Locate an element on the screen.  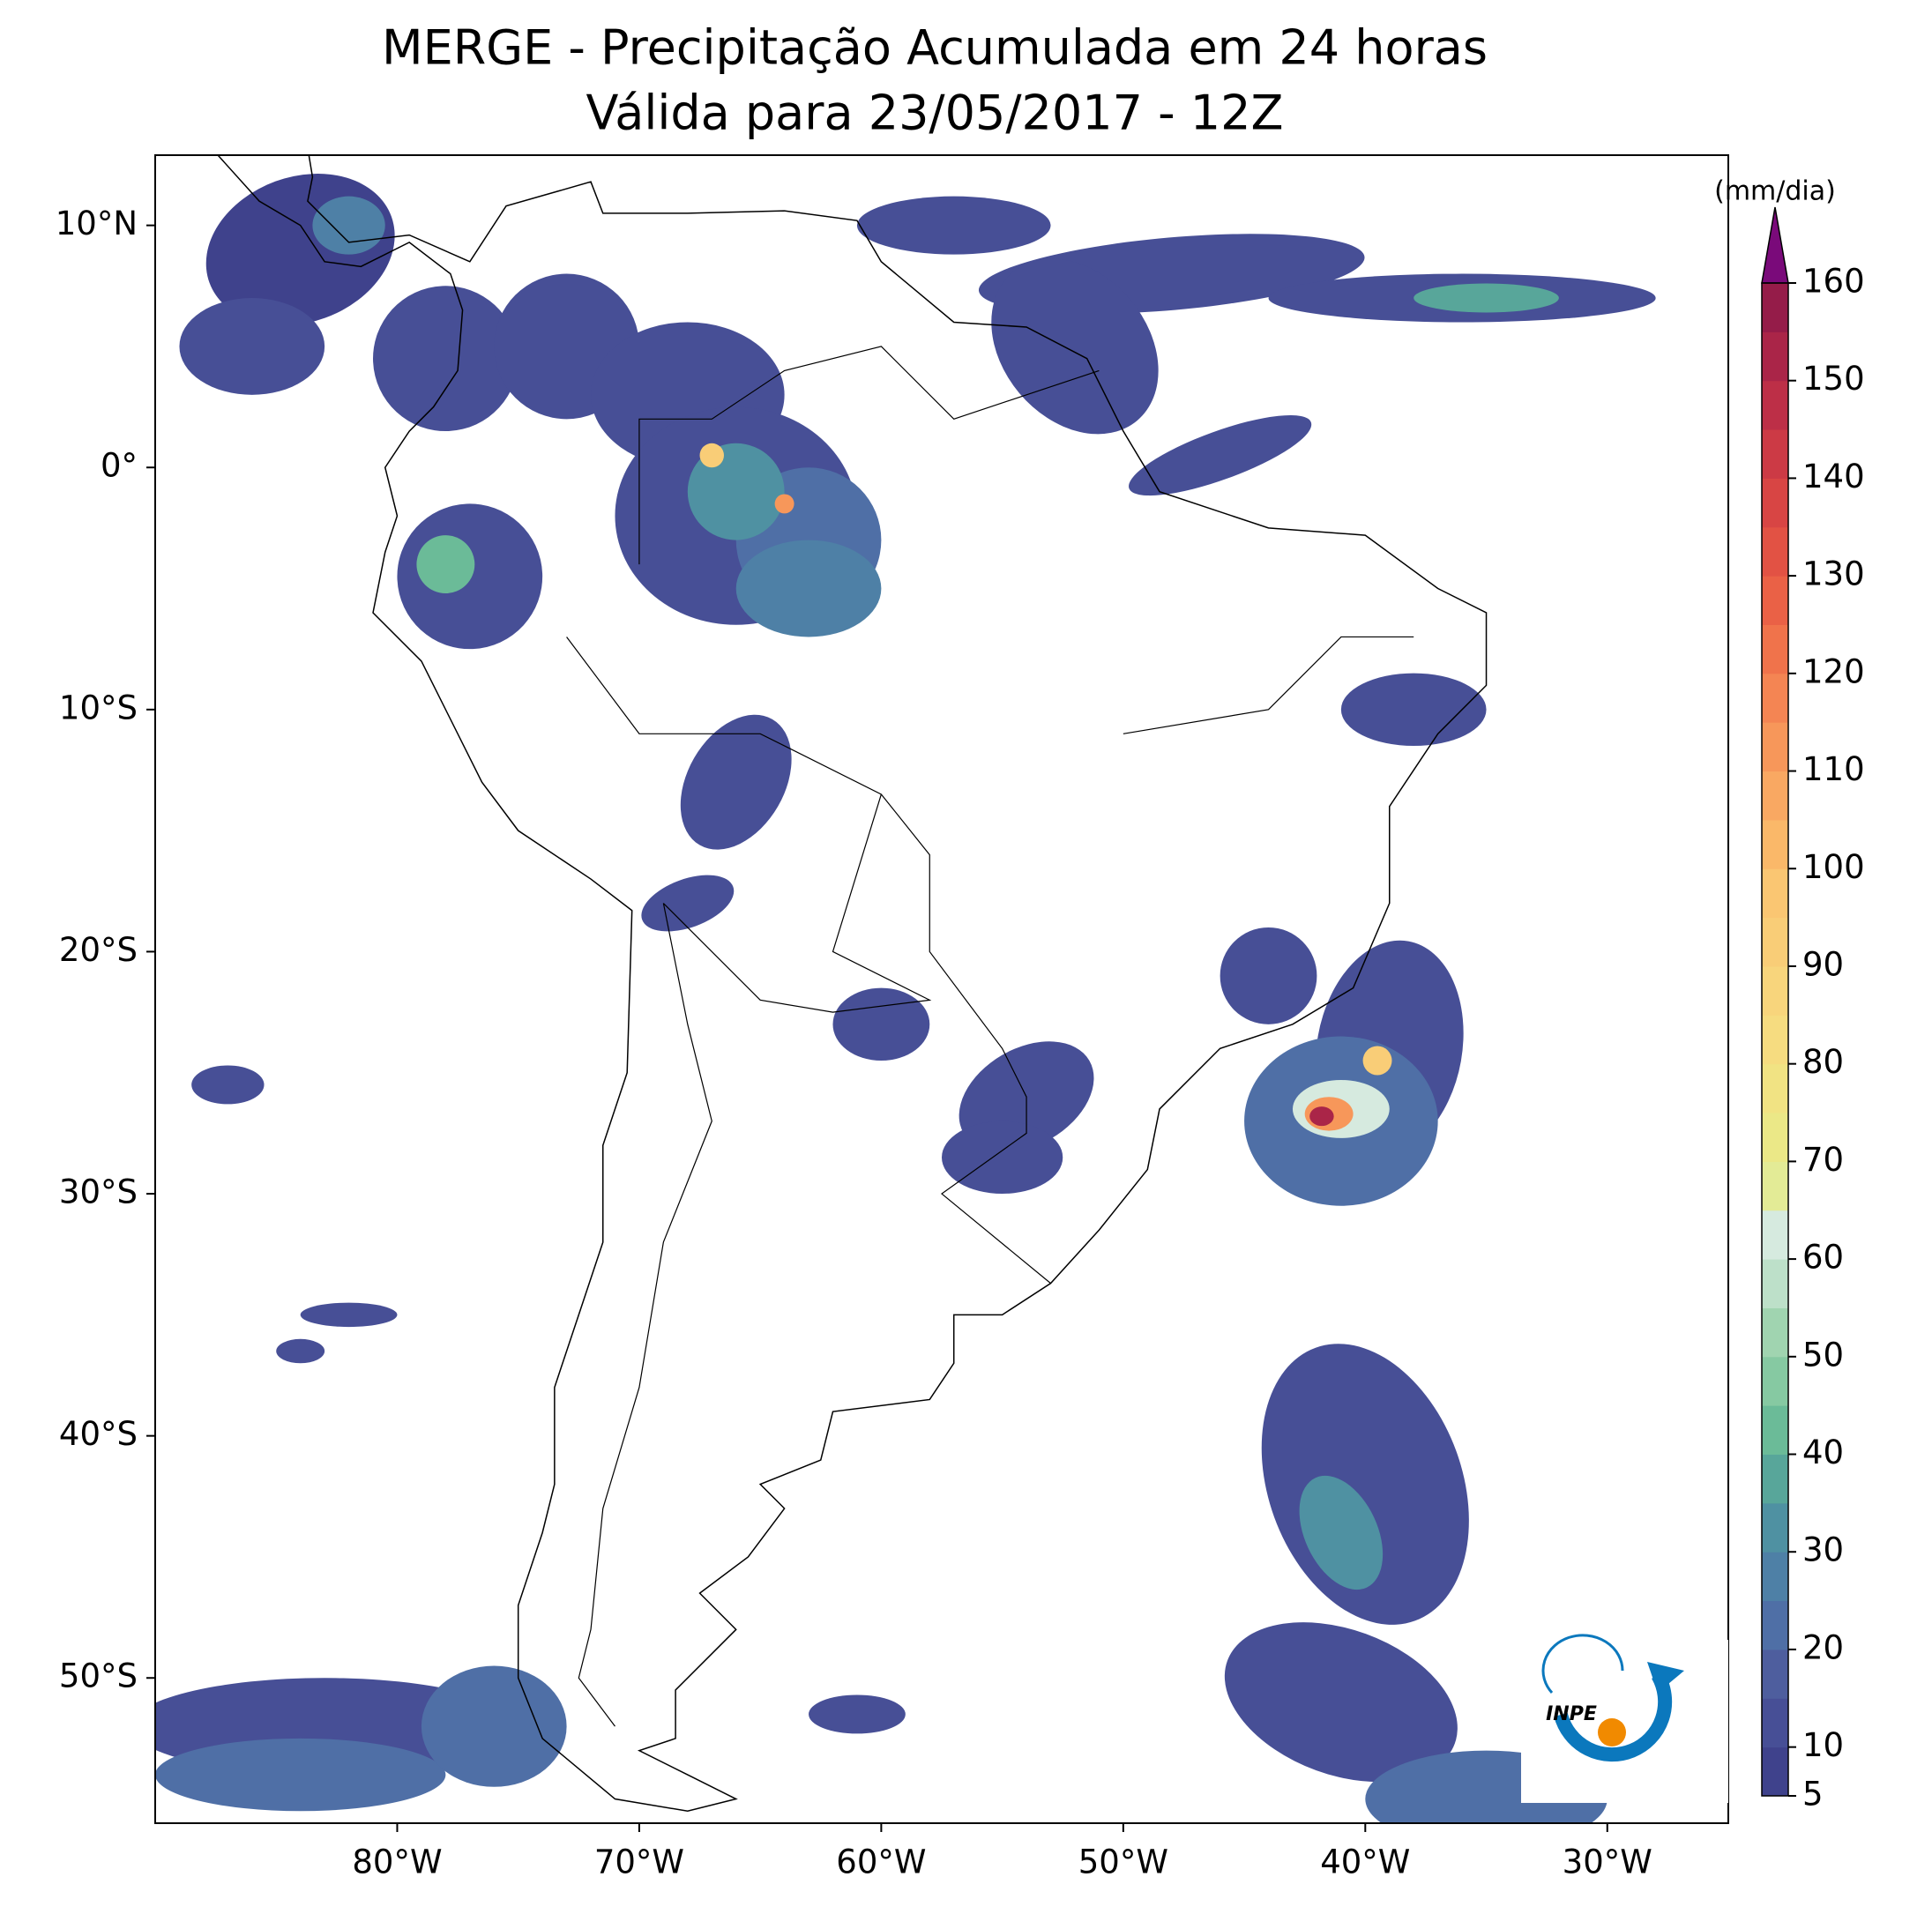
colorbar-frame is located at coordinates (1775, 1039).